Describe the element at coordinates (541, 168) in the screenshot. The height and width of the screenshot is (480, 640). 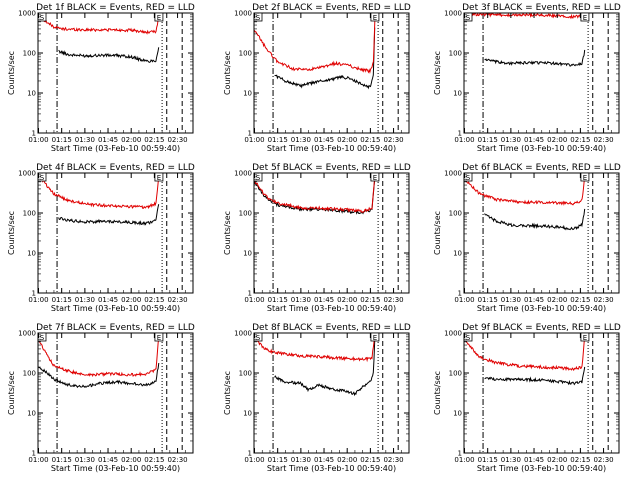
I see `chart-title: Det 6f BLACK = Events, RED = LLD` at that location.